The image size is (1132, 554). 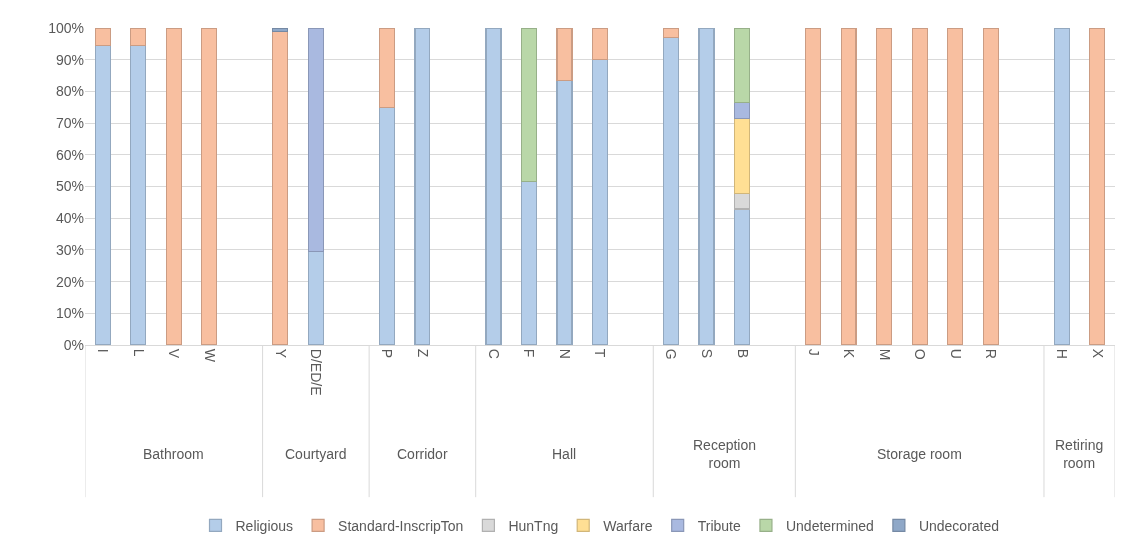 I want to click on x-tick-label: U, so click(x=955, y=353).